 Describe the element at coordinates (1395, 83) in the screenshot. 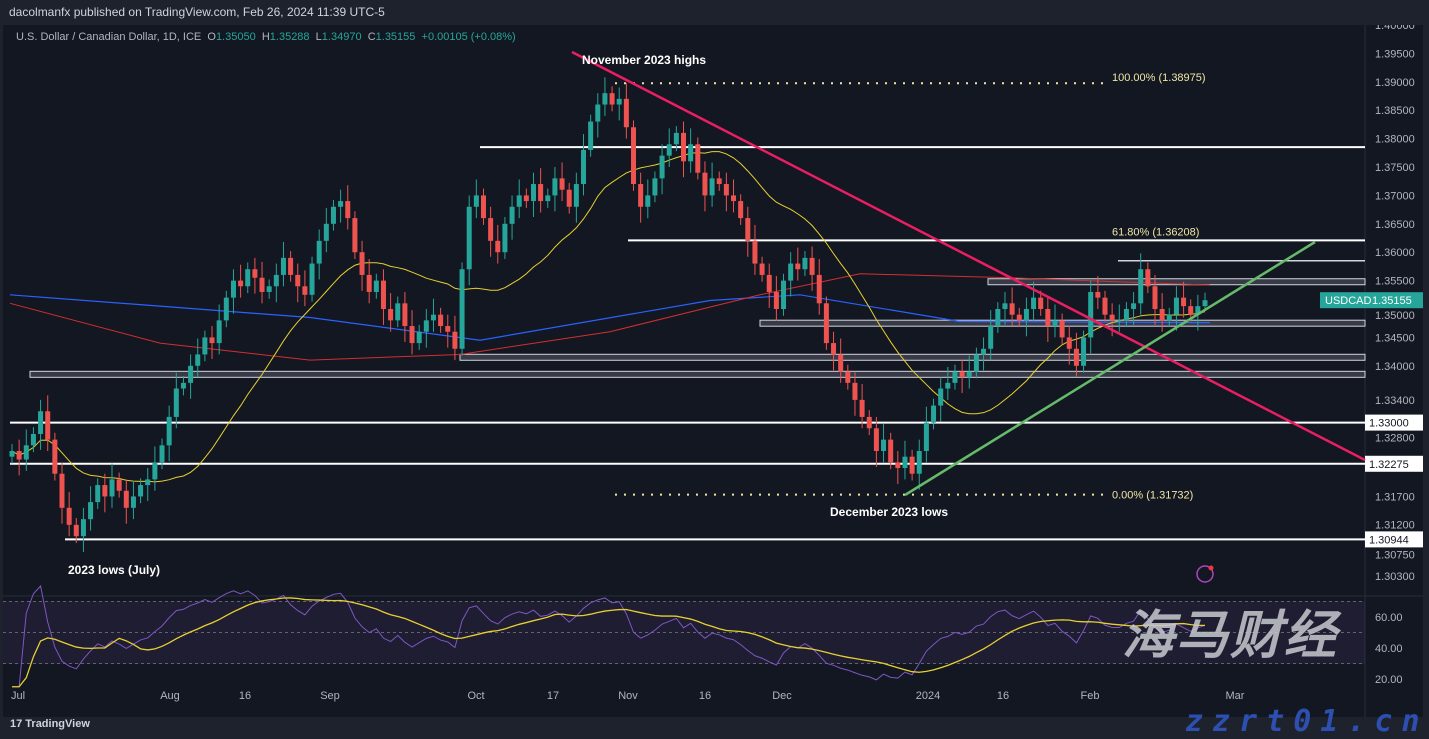

I see `price-tick: 1.39000` at that location.